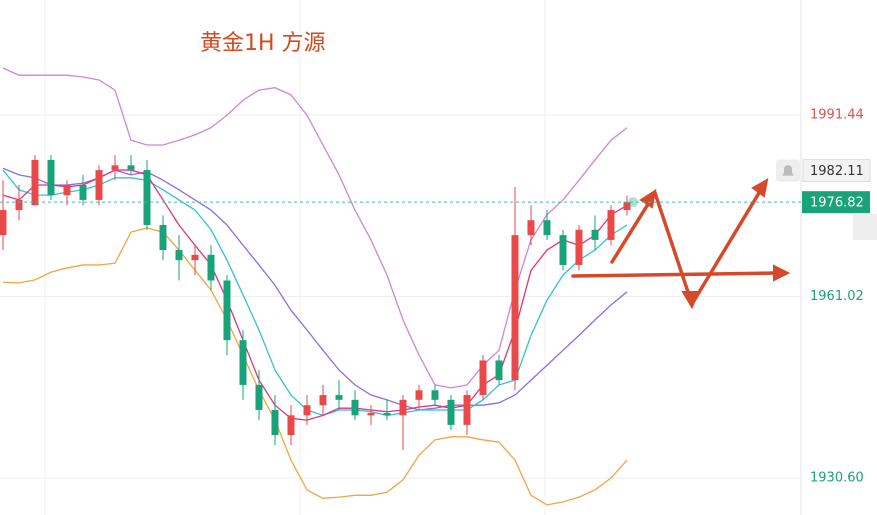 The width and height of the screenshot is (877, 515). I want to click on annotation-arrows, so click(681, 244).